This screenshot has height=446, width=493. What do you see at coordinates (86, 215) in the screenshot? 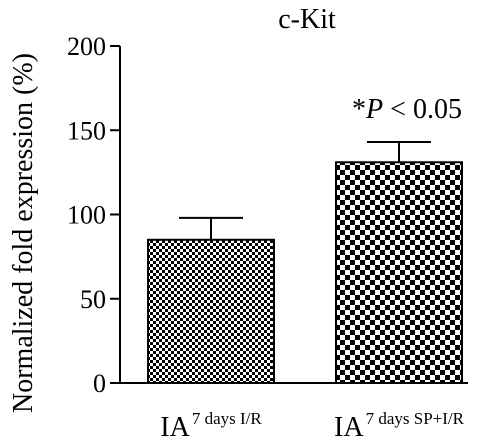
I see `y-tick-label: 100` at bounding box center [86, 215].